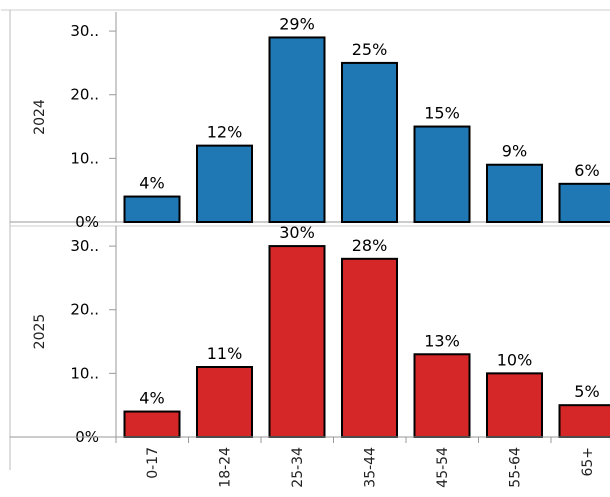 The image size is (610, 497). Describe the element at coordinates (588, 462) in the screenshot. I see `x-tick-label: 65+` at that location.